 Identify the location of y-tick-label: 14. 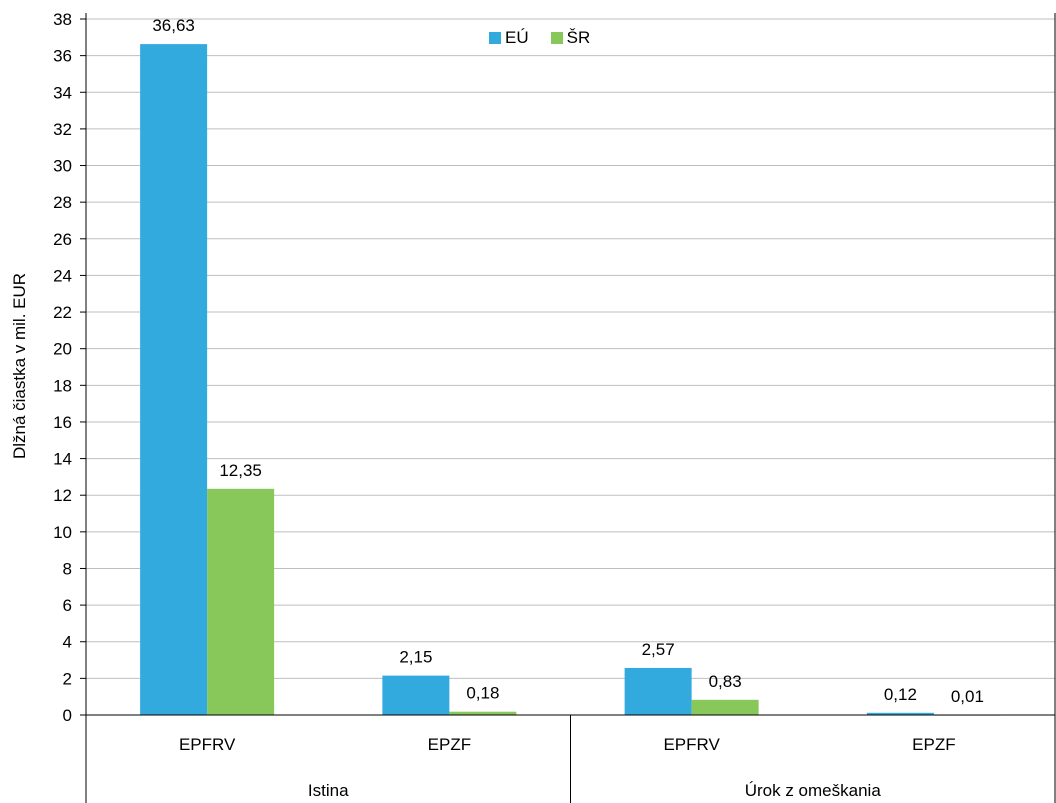
(62, 459).